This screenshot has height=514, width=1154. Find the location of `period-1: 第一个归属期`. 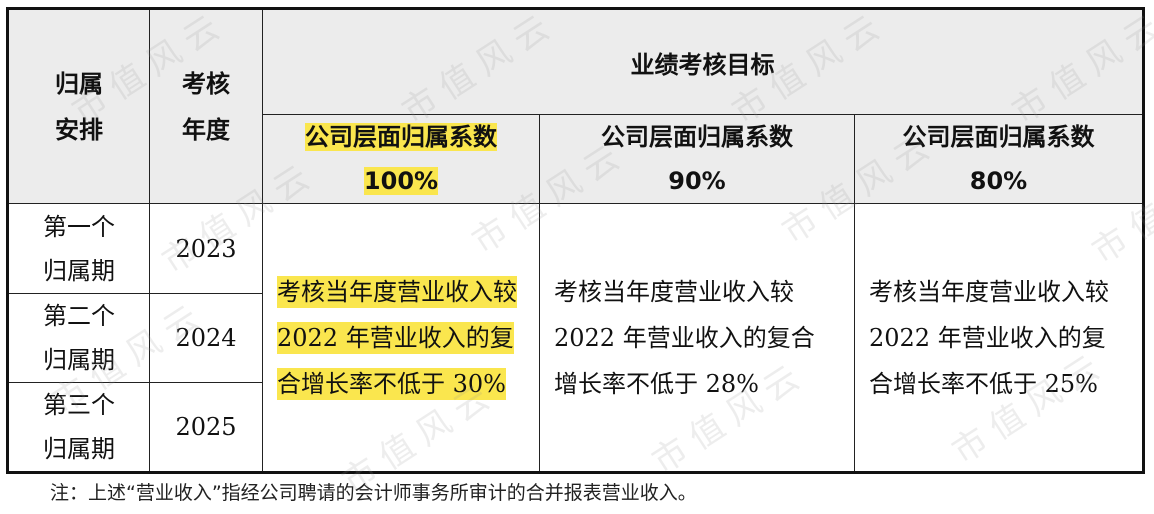

period-1: 第一个归属期 is located at coordinates (78, 248).